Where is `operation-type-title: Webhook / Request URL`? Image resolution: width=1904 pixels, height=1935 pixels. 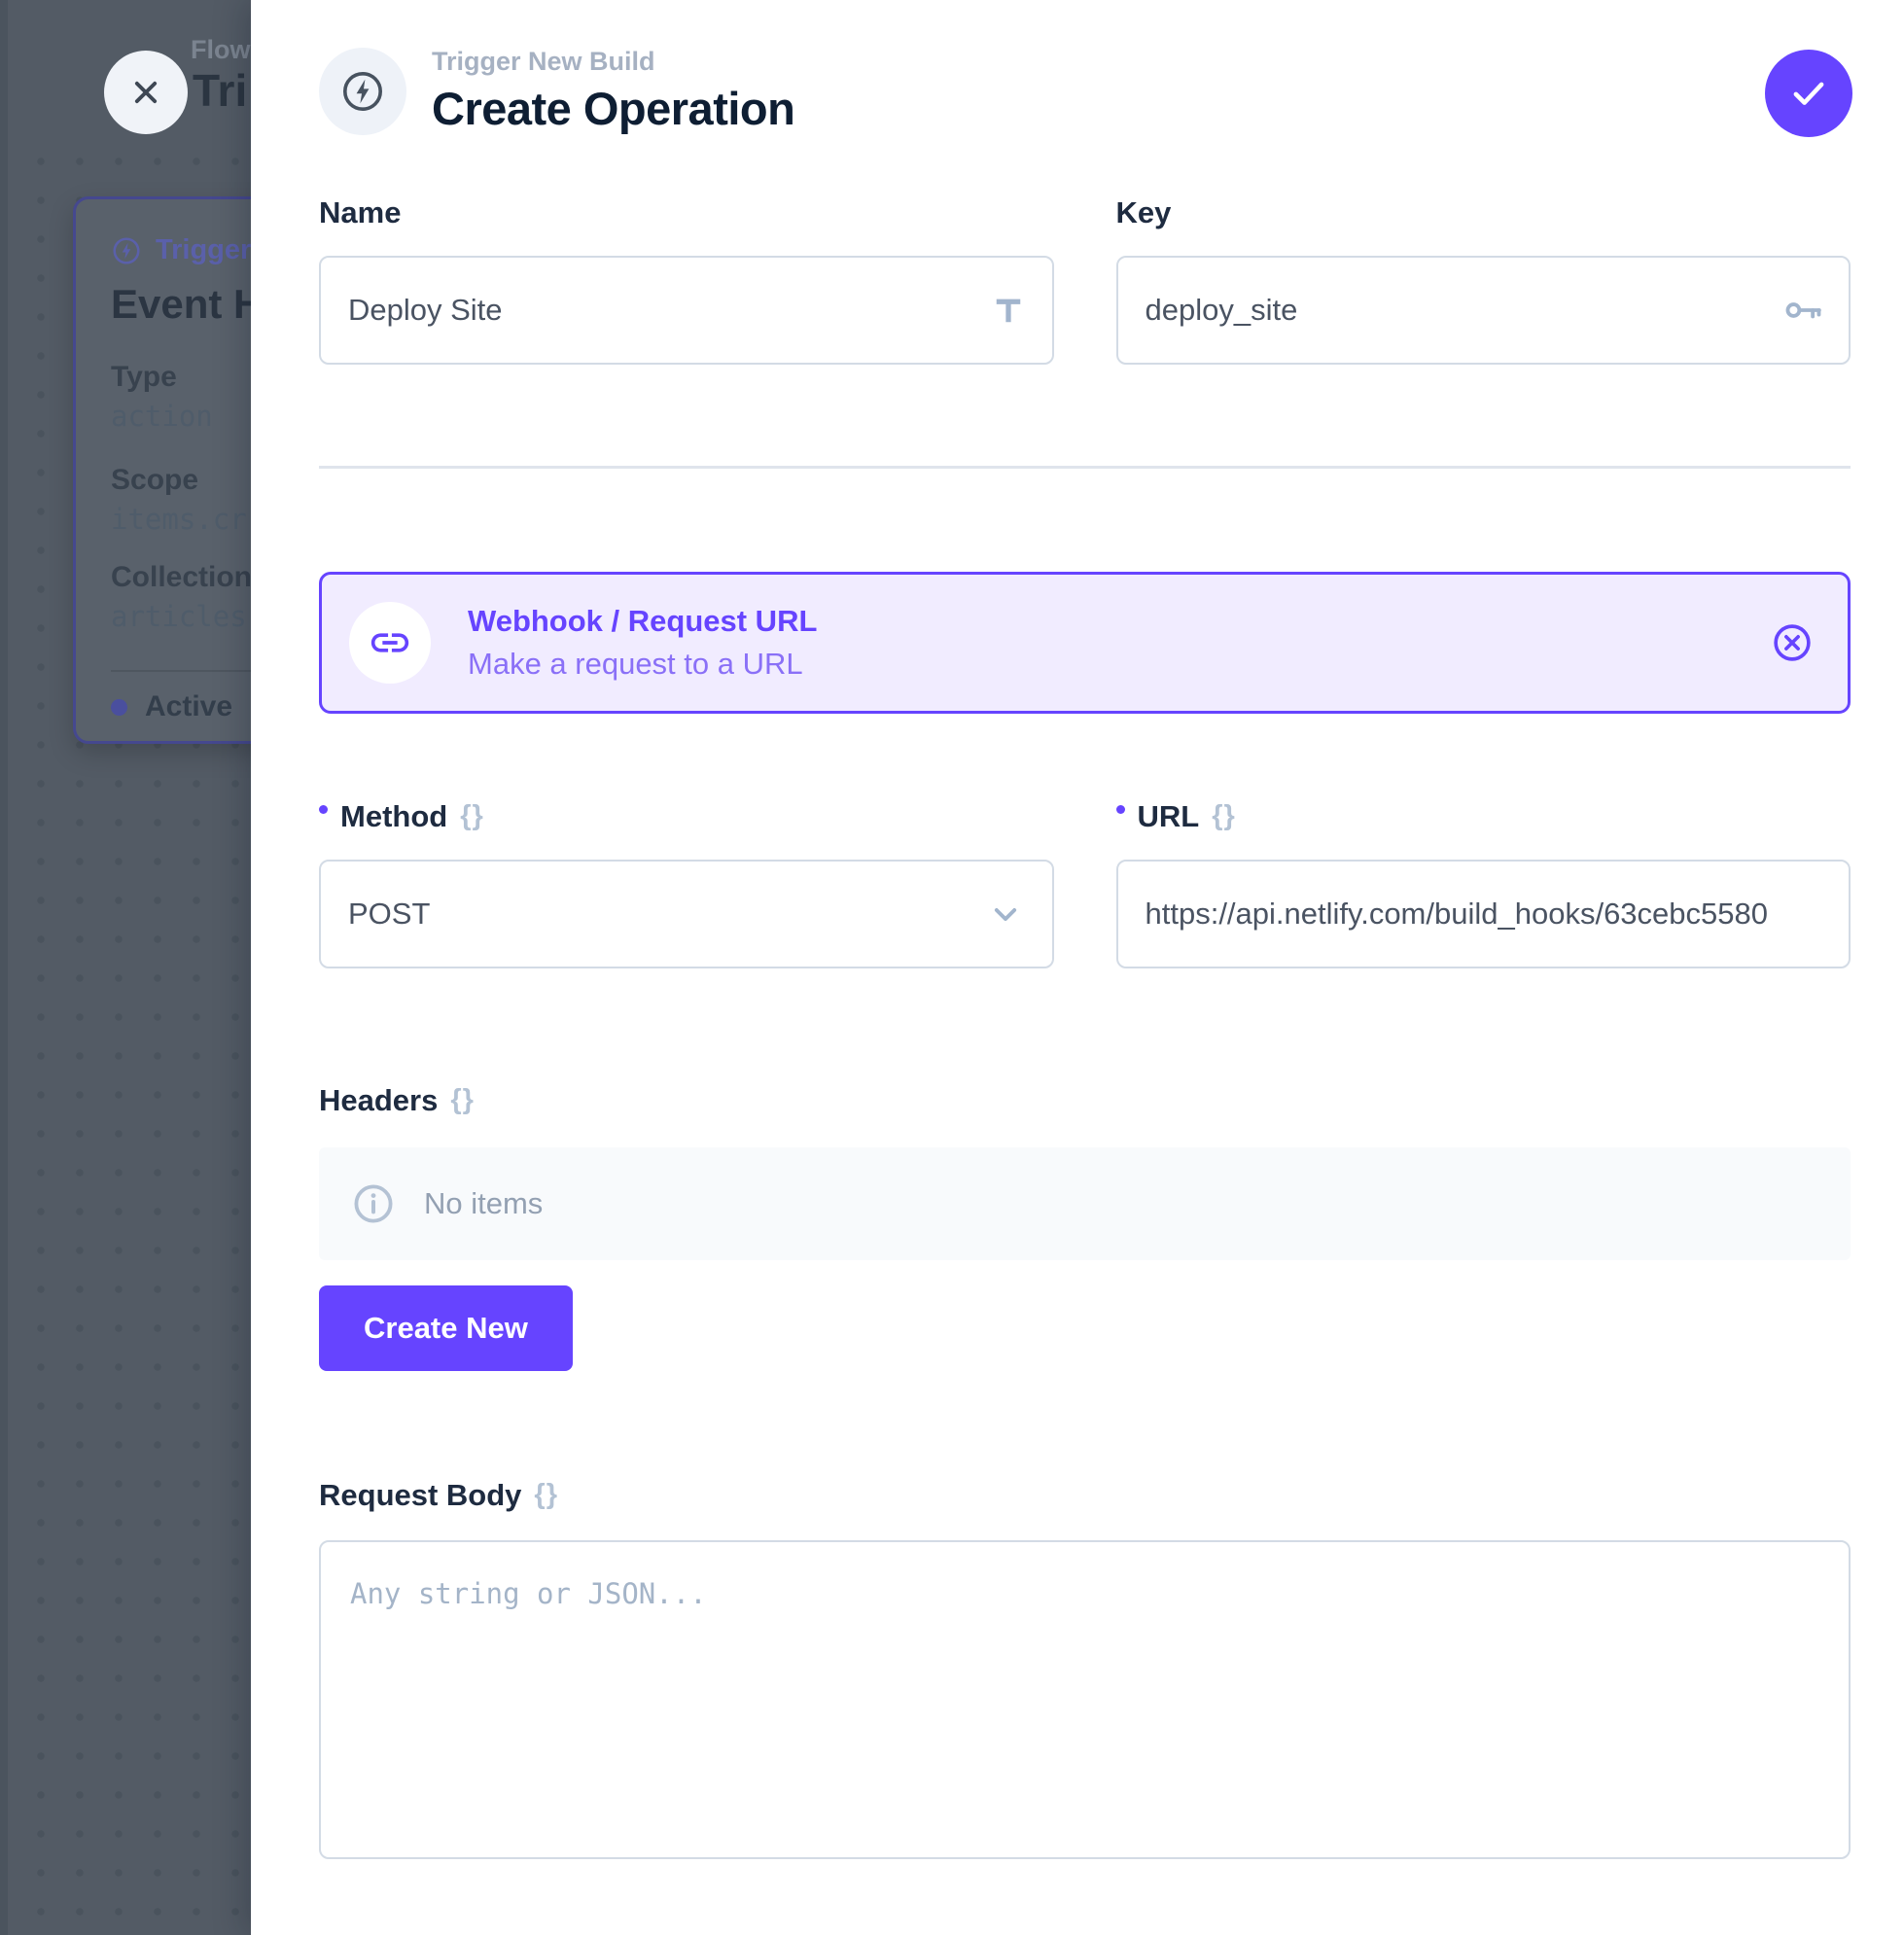
operation-type-title: Webhook / Request URL is located at coordinates (643, 621).